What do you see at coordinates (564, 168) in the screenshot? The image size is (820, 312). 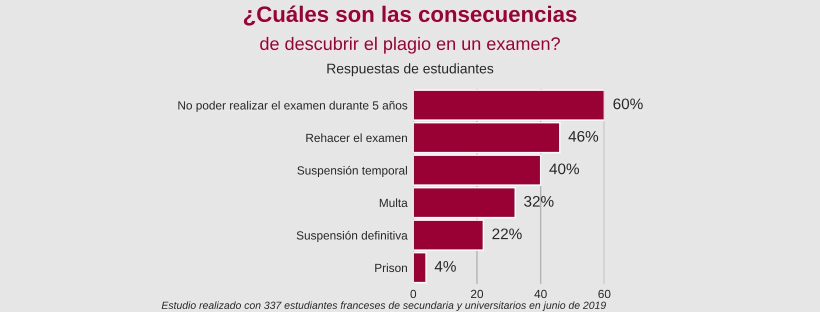 I see `data-label: 40%` at bounding box center [564, 168].